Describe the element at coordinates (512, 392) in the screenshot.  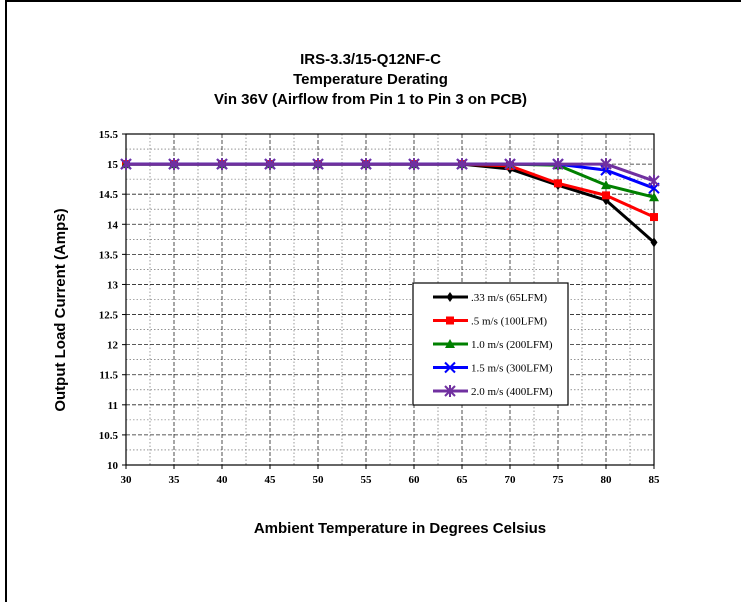
I see `legend-label-5: 2.0 m/s (400LFM)` at that location.